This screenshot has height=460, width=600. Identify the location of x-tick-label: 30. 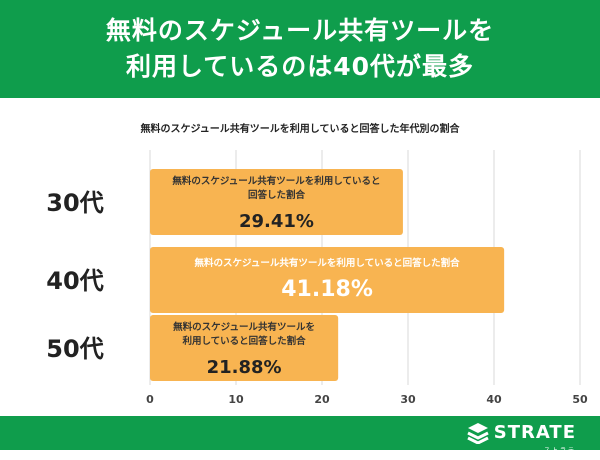
(408, 399).